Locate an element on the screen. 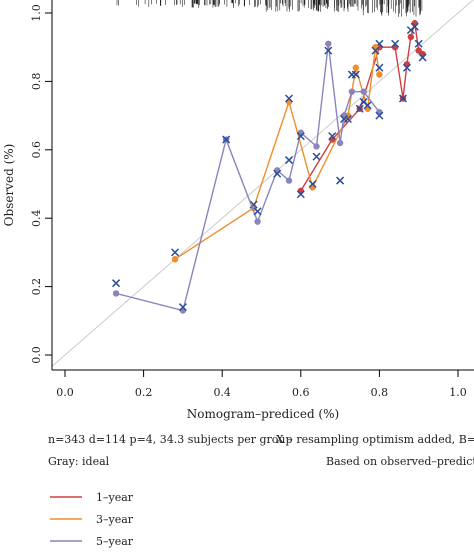 Image resolution: width=474 pixels, height=553 pixels. x-tick-label: 0.8 is located at coordinates (380, 392).